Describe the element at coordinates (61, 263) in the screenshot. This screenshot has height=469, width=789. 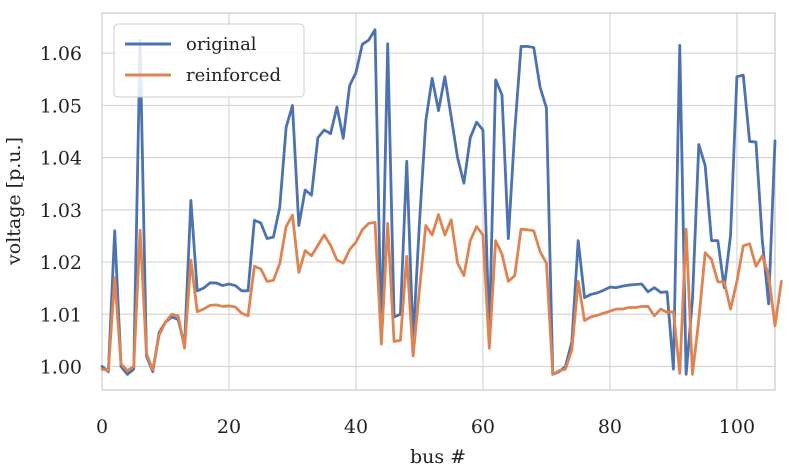
I see `y-tick-label-2: 1.02` at that location.